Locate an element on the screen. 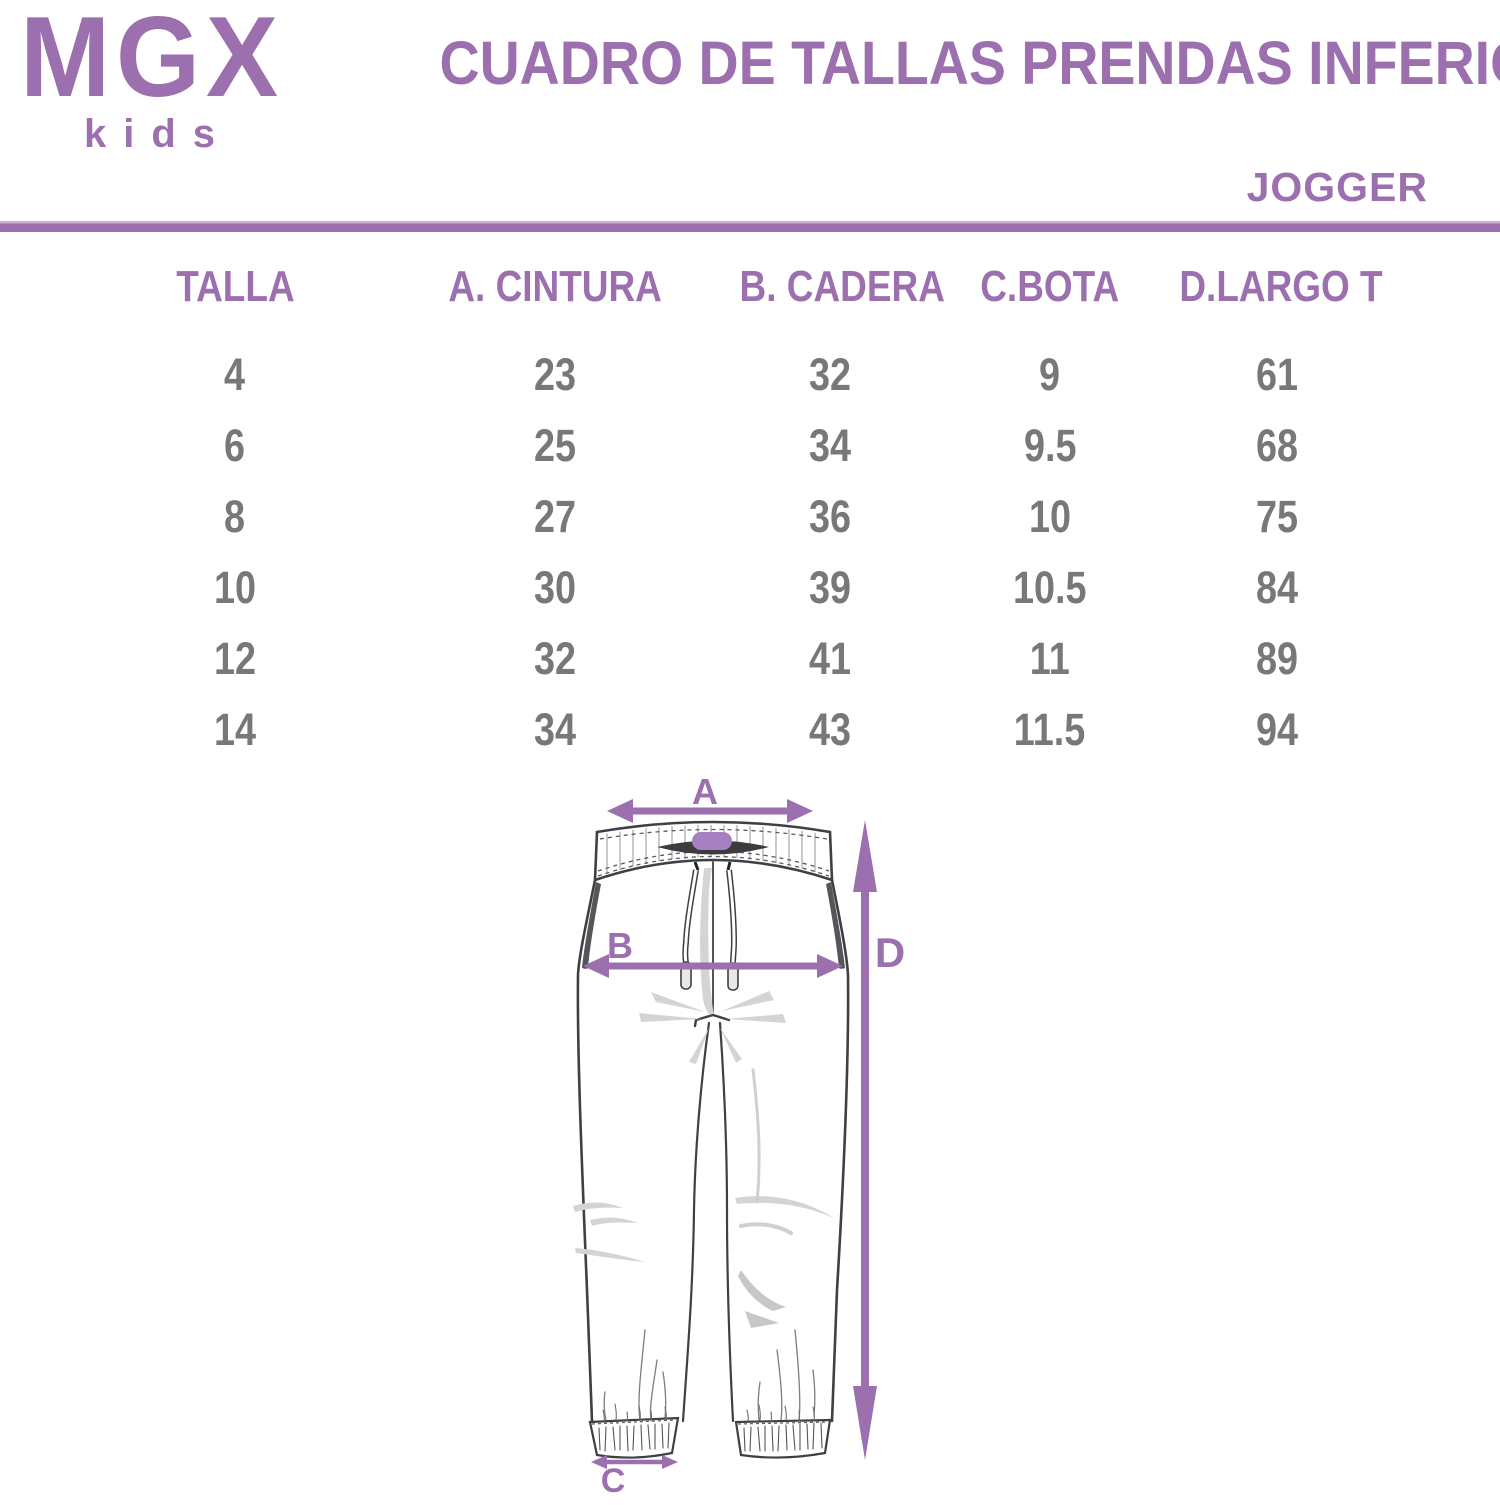  cell-cintura: 30 is located at coordinates (555, 587).